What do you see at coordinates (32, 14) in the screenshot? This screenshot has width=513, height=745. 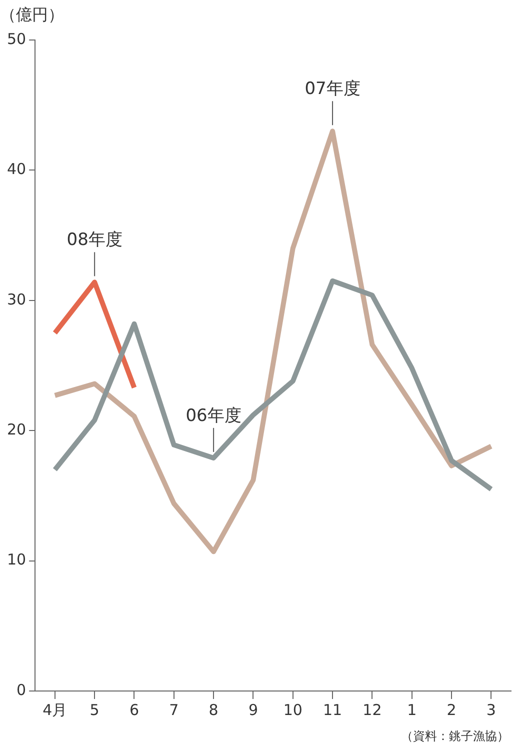 I see `y-axis-title: （億円）` at bounding box center [32, 14].